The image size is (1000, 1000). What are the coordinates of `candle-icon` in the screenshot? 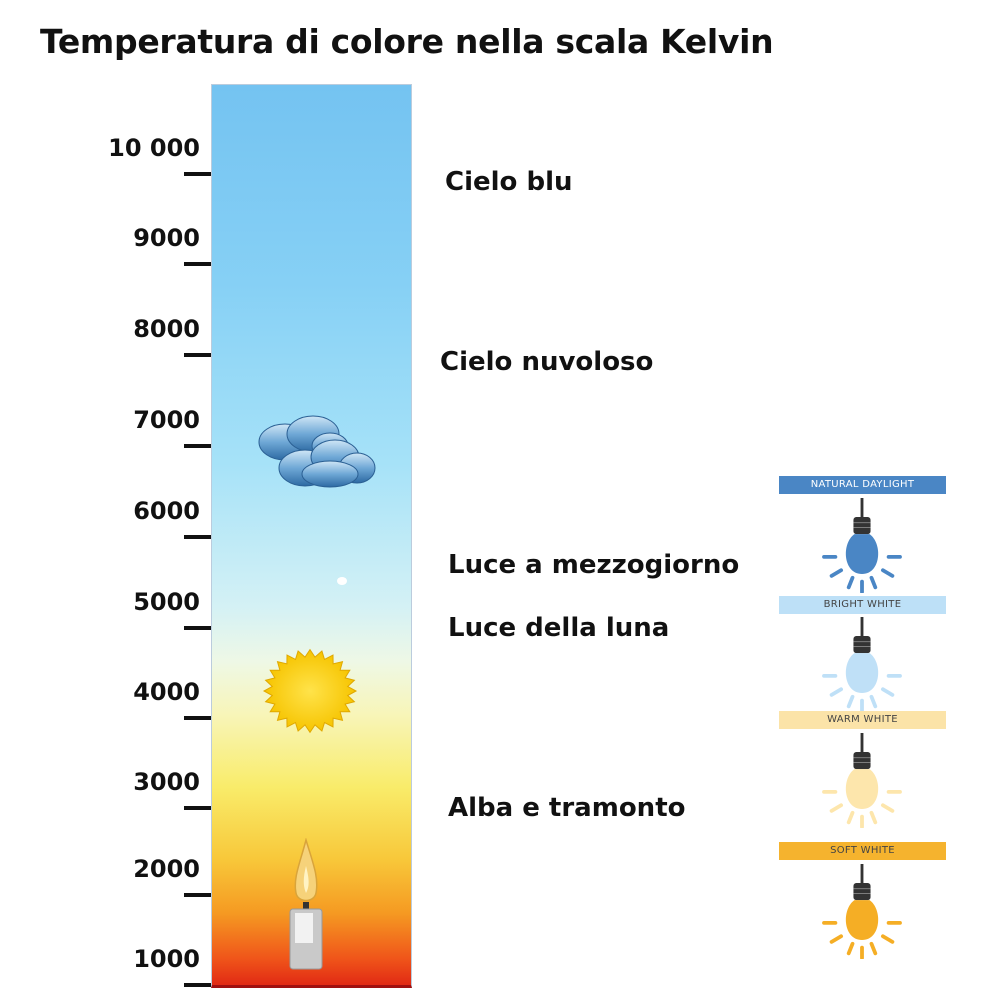 It's located at (306, 904).